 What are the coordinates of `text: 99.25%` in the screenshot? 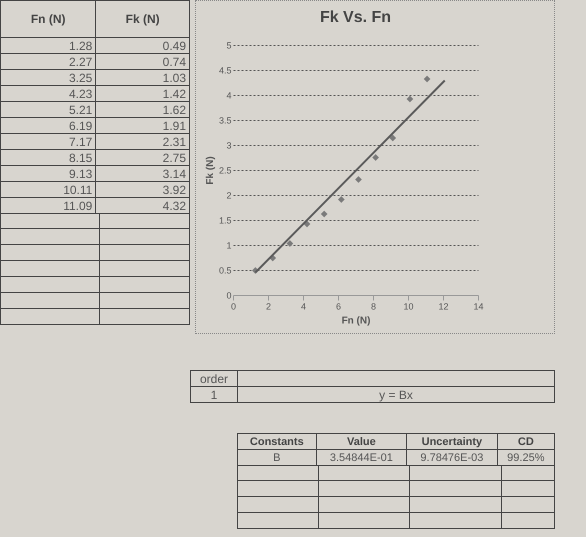 It's located at (525, 458).